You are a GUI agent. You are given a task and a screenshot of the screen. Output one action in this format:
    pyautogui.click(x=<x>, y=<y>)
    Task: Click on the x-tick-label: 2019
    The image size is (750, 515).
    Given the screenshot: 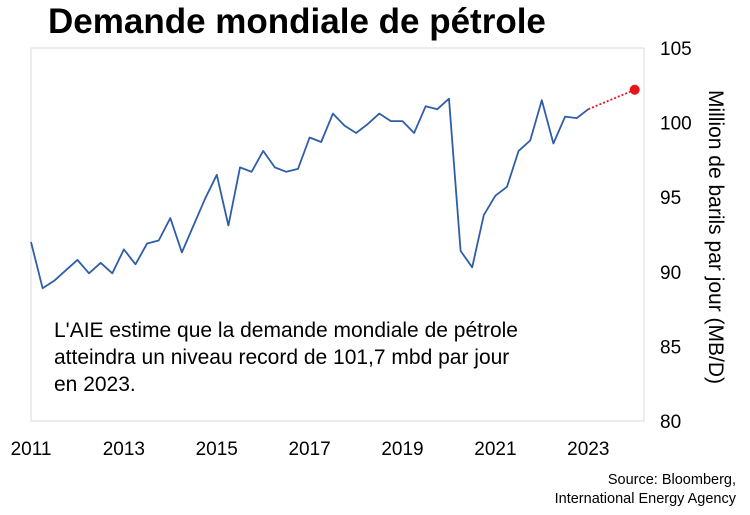 What is the action you would take?
    pyautogui.click(x=402, y=449)
    